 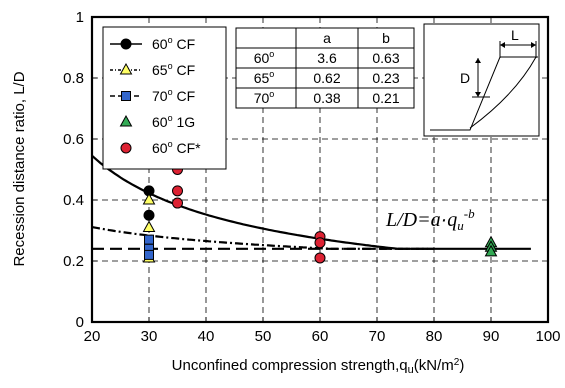 I want to click on inset-schematic: L D, so click(x=481, y=80).